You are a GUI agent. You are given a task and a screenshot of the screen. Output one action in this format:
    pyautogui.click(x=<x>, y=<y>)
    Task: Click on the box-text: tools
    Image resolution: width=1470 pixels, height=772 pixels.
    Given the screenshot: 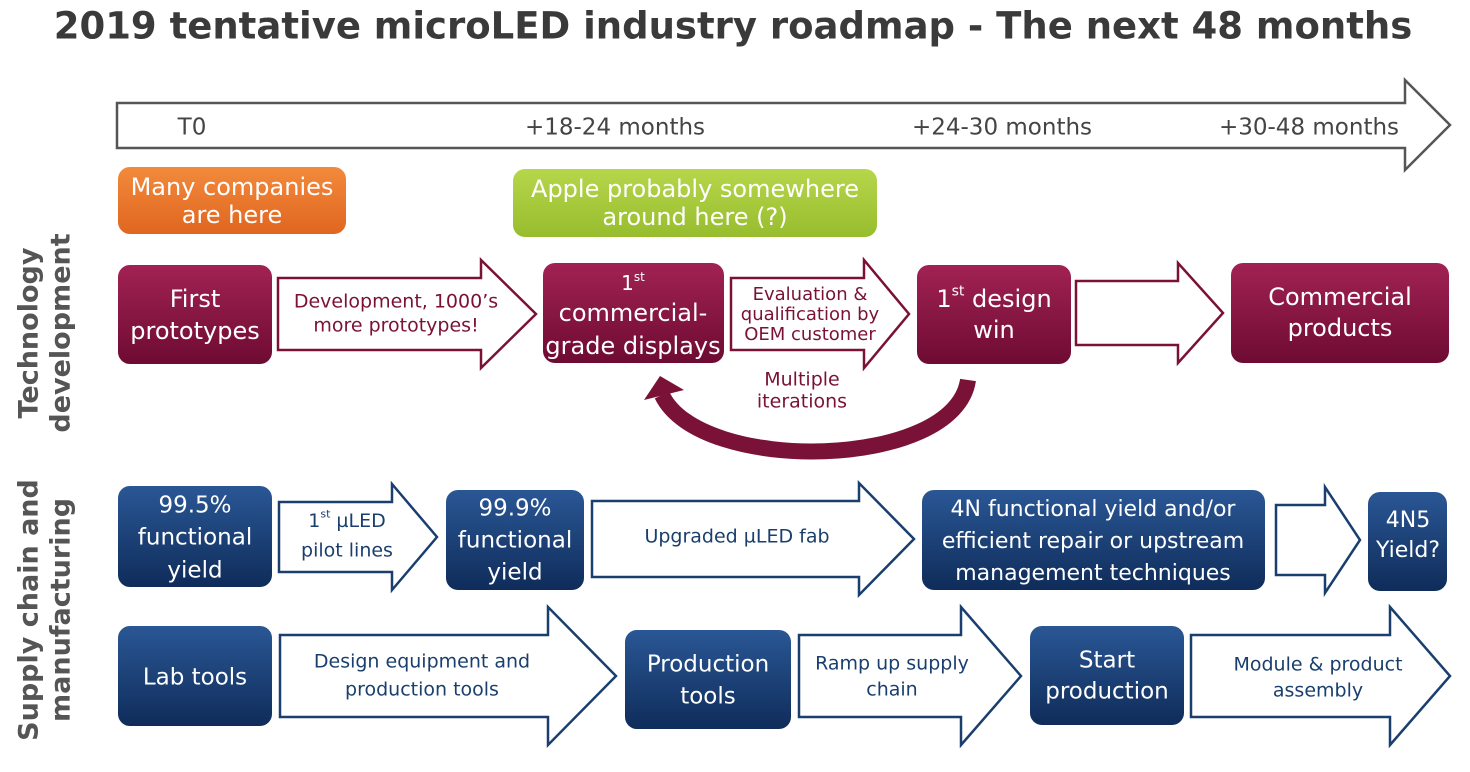 What is the action you would take?
    pyautogui.click(x=708, y=697)
    